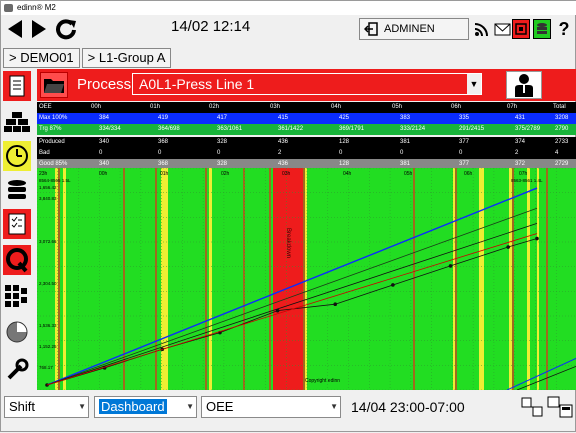 The width and height of the screenshot is (576, 433). Describe the element at coordinates (521, 29) in the screenshot. I see `alarm-icon` at that location.